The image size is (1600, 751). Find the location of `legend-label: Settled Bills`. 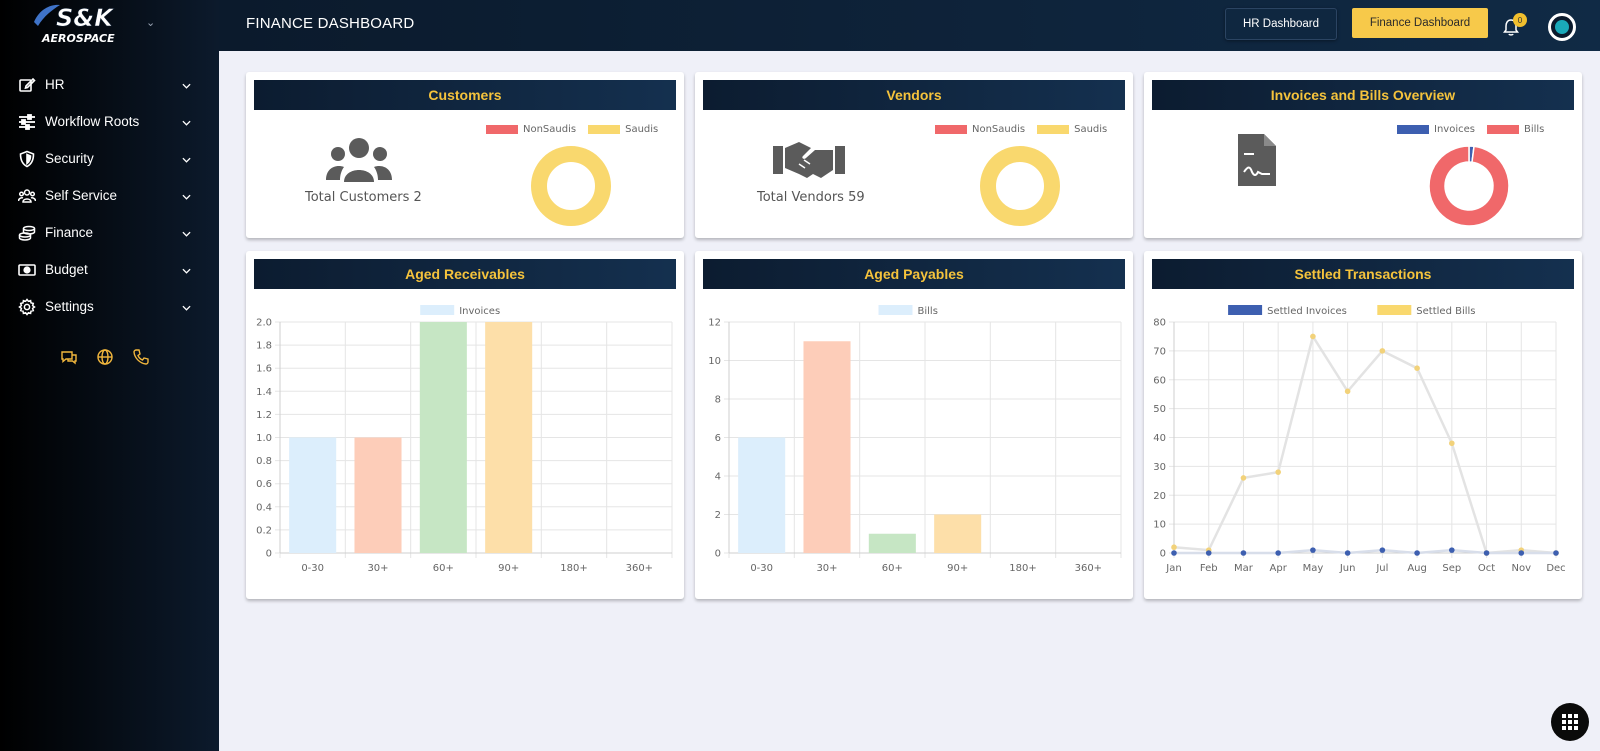

legend-label: Settled Bills is located at coordinates (1445, 311).